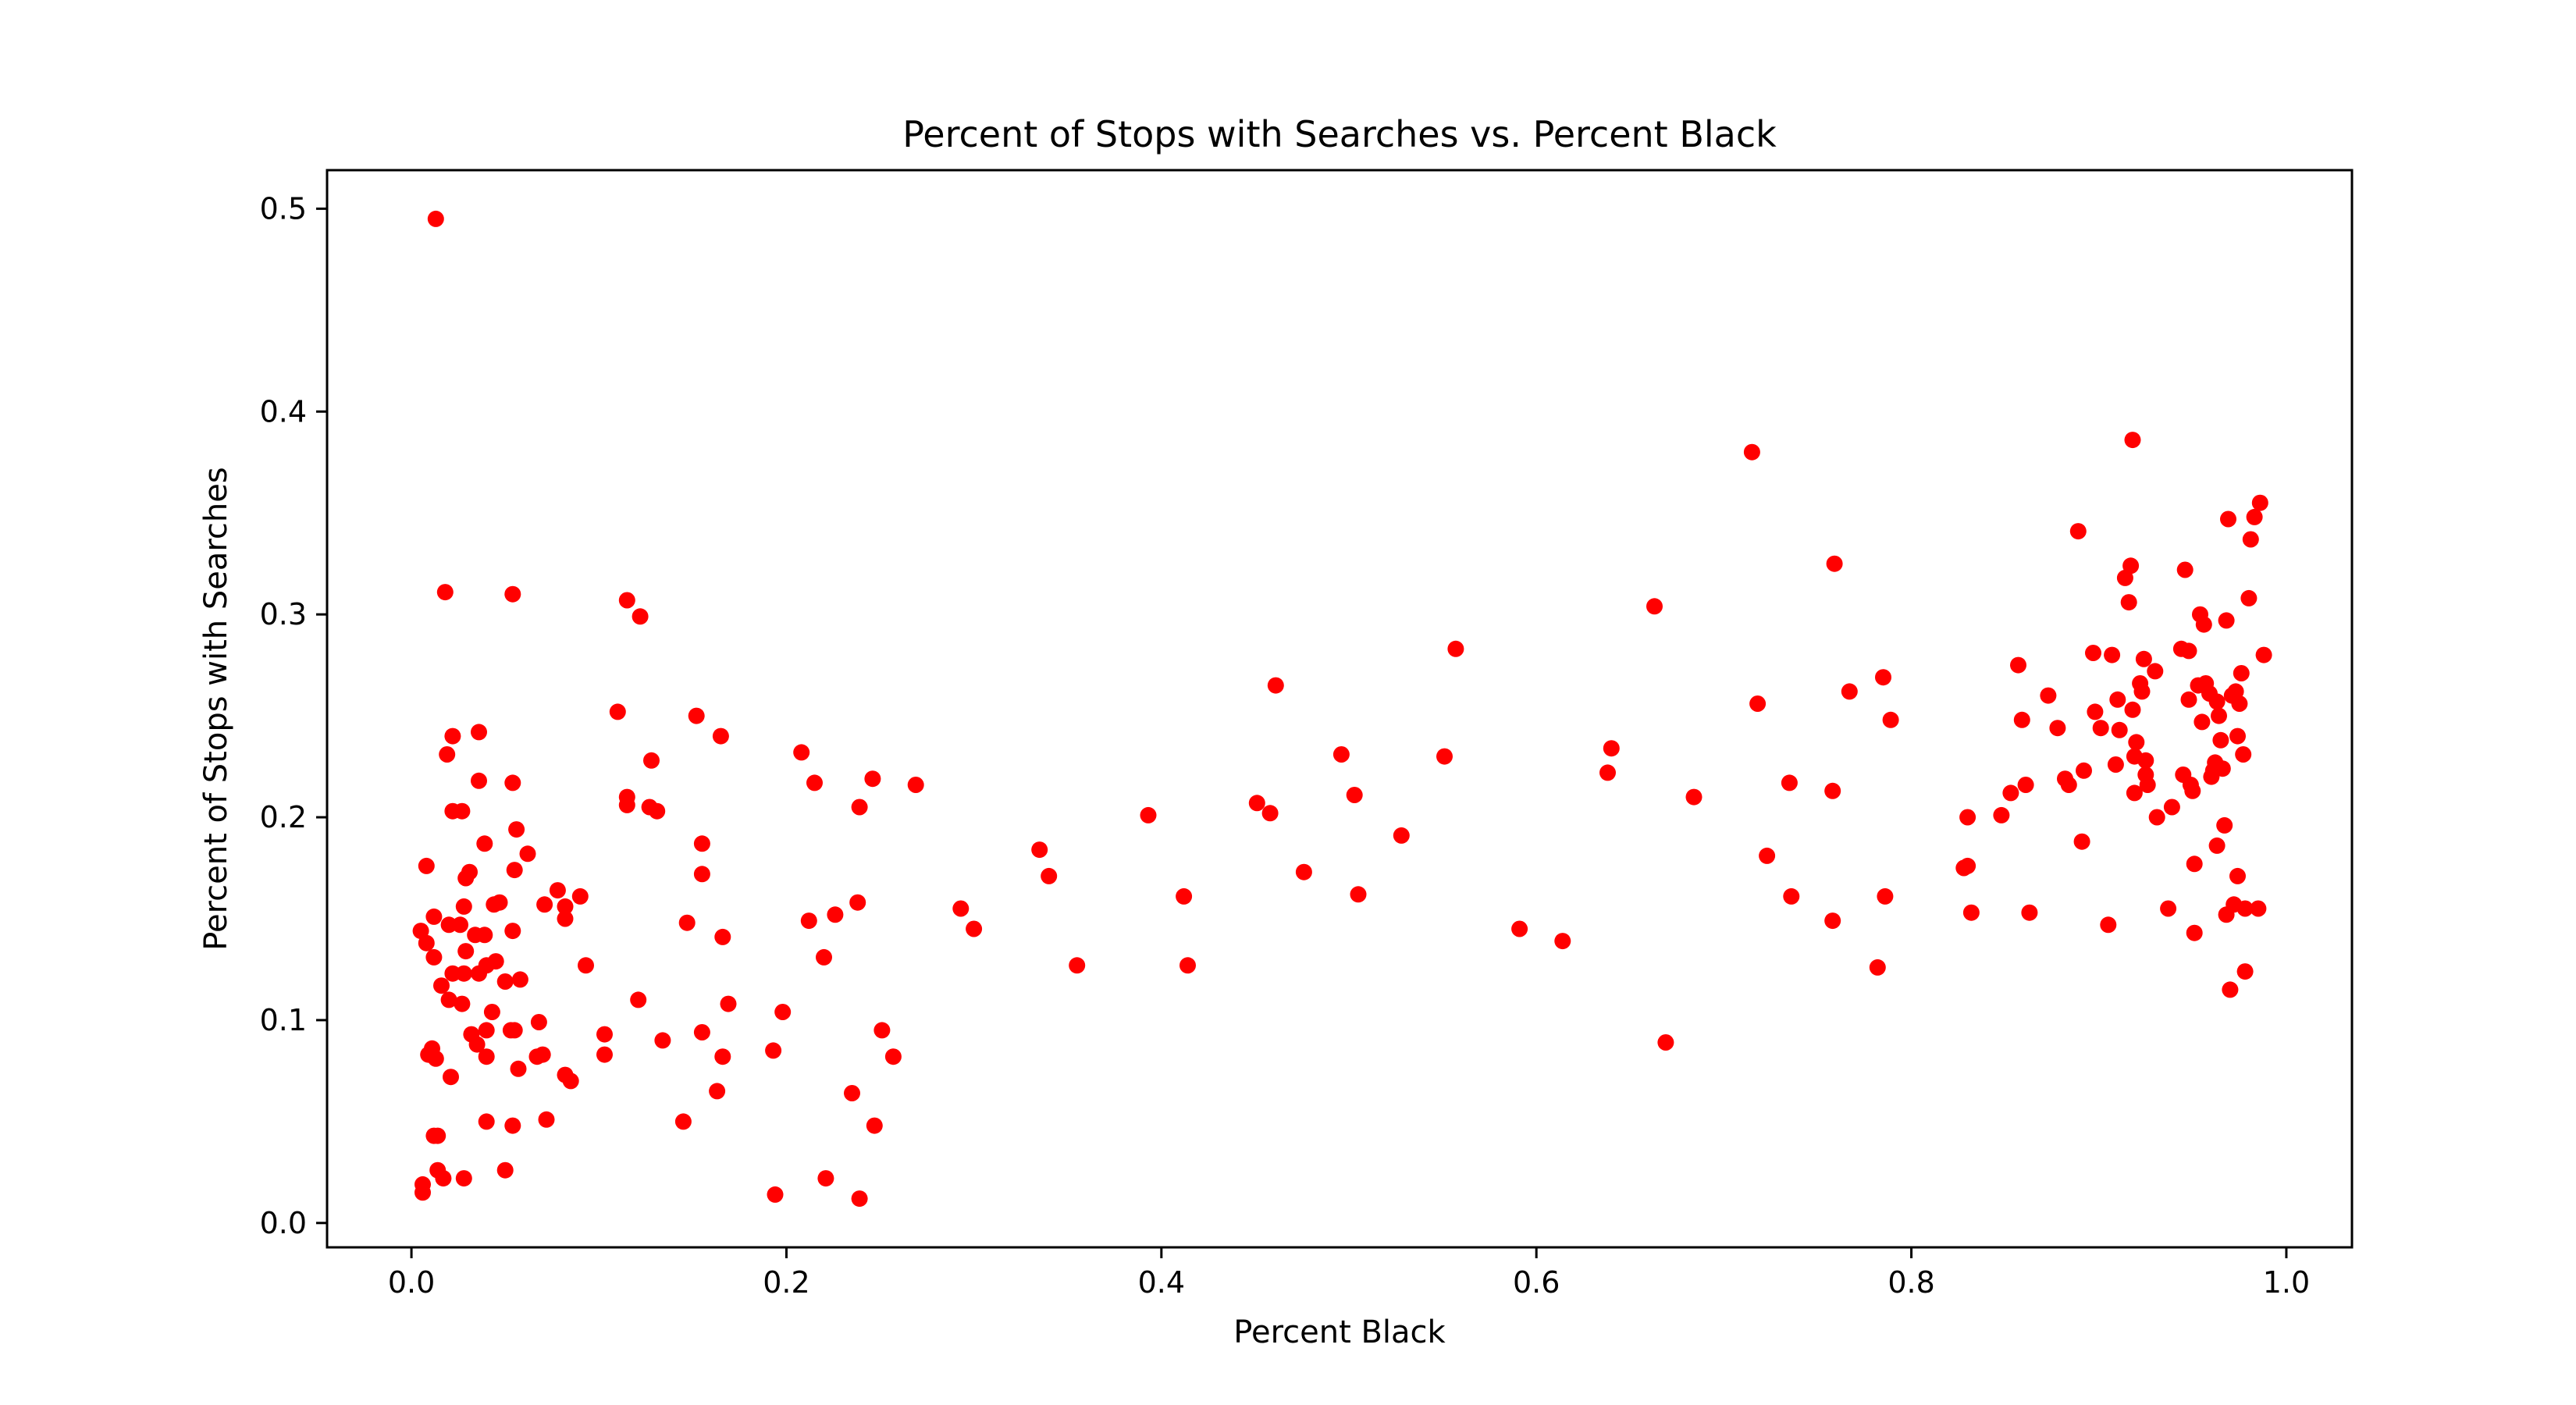  Describe the element at coordinates (1349, 1274) in the screenshot. I see `x-axis-ticks: 0.0 0.2 0.4 0.6 0.8 1.0` at that location.